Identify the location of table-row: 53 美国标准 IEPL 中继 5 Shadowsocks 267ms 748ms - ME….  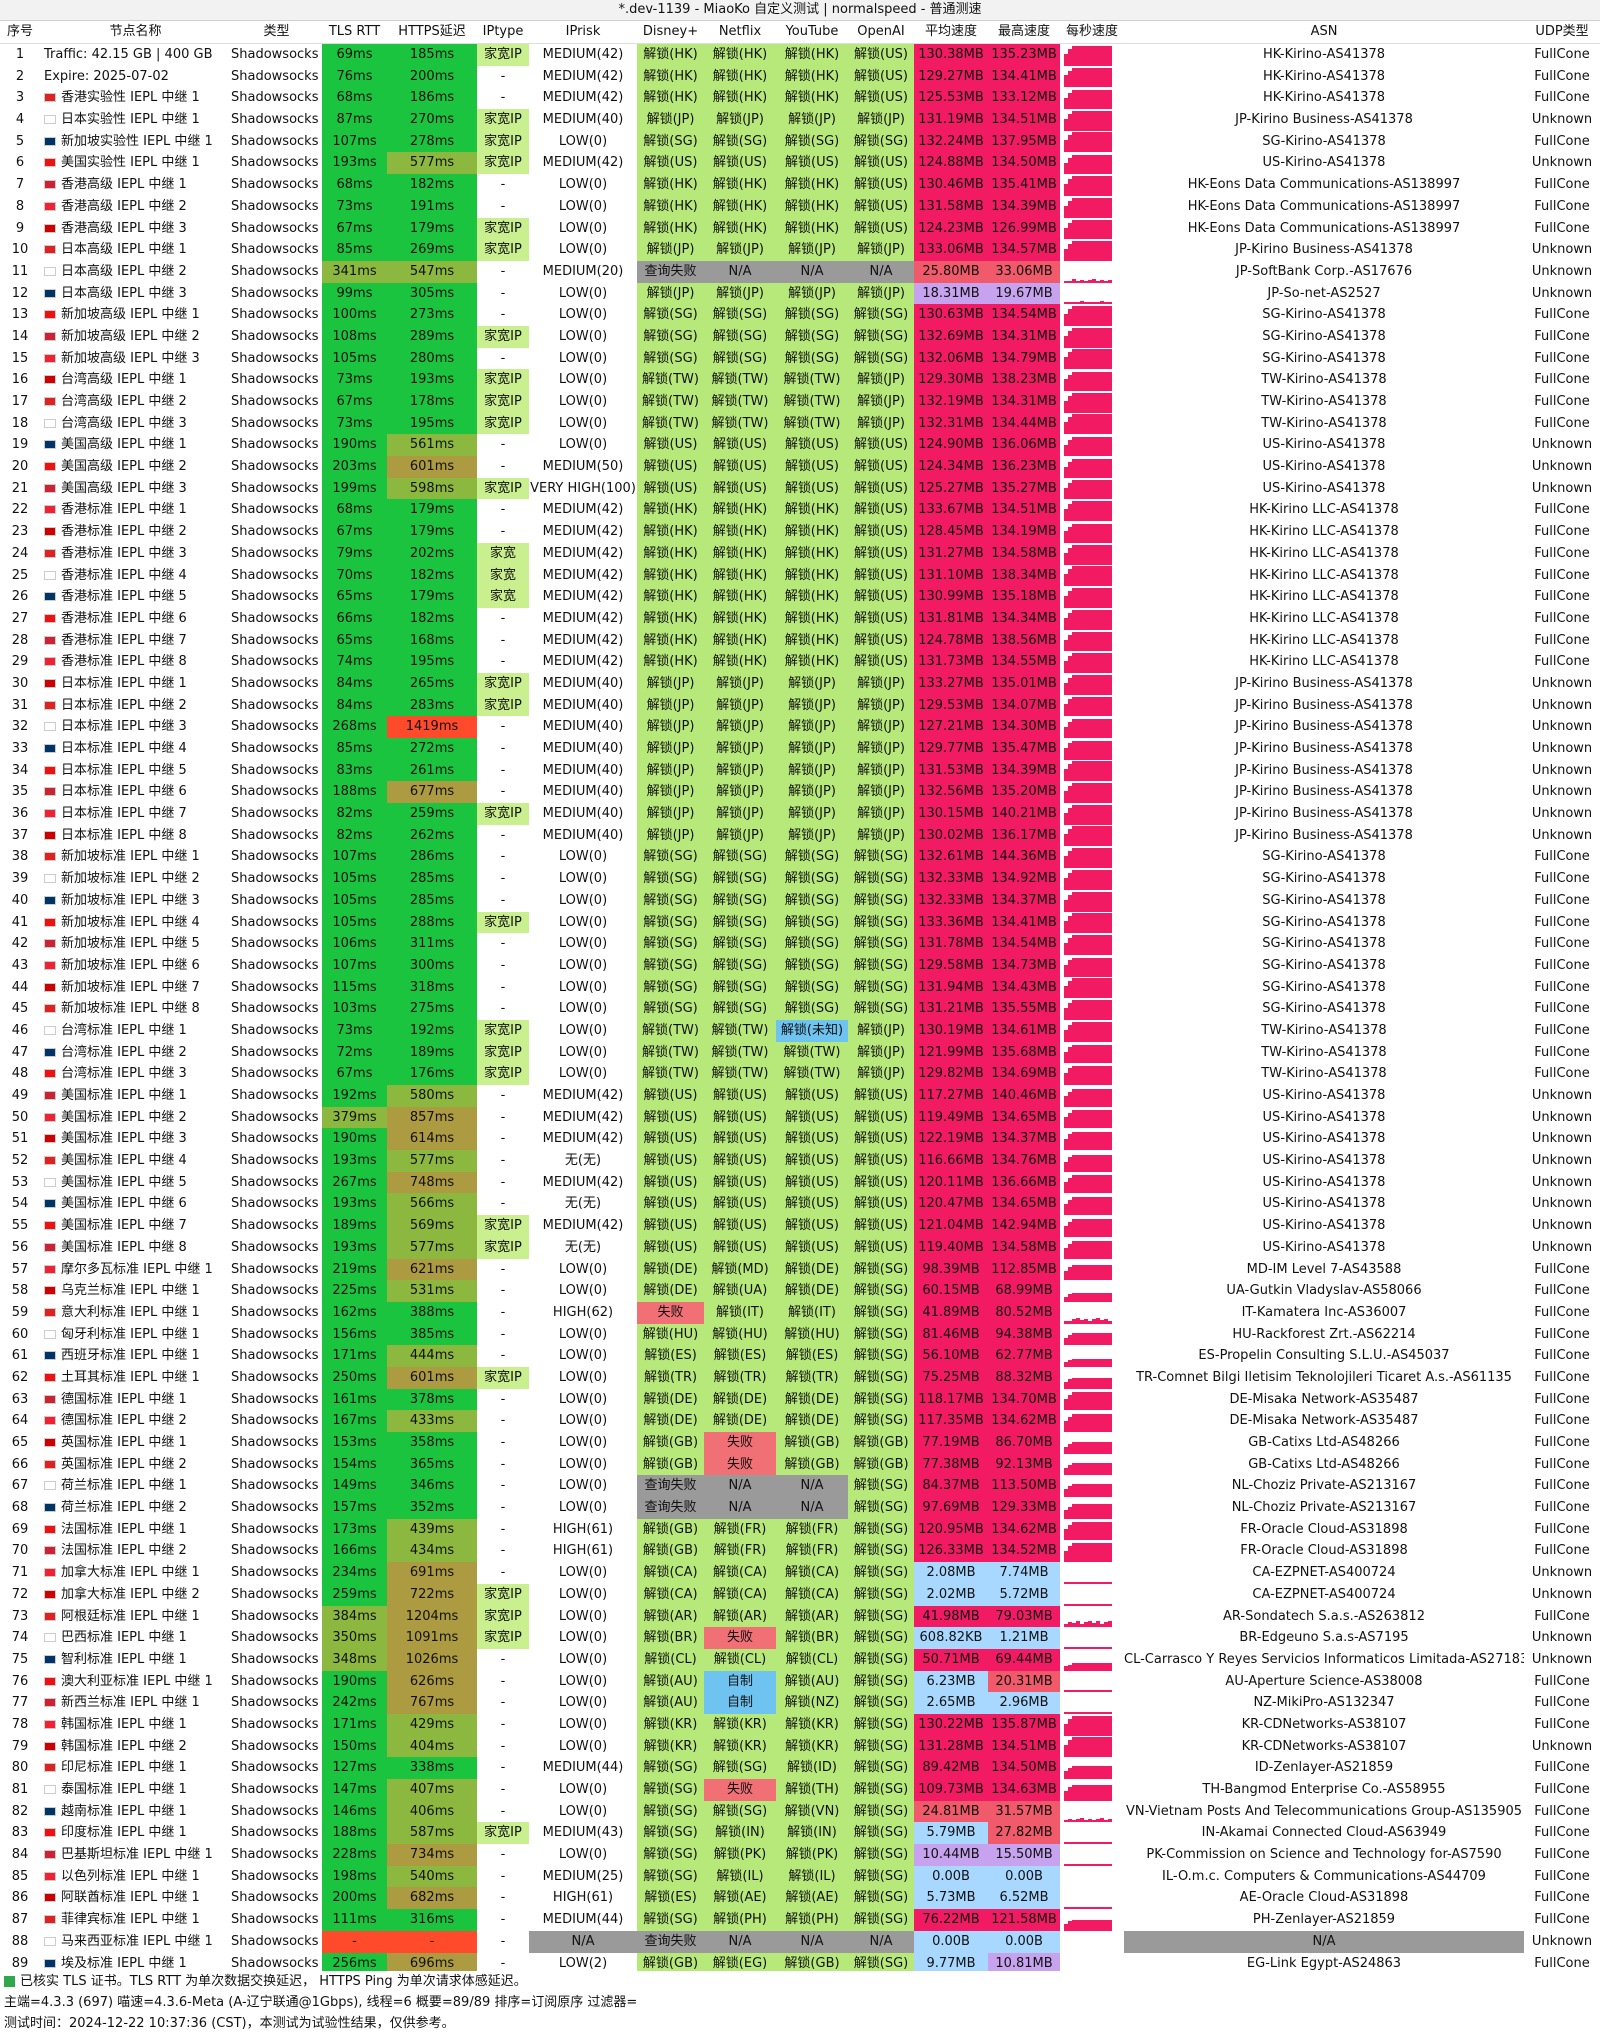
(800, 1182).